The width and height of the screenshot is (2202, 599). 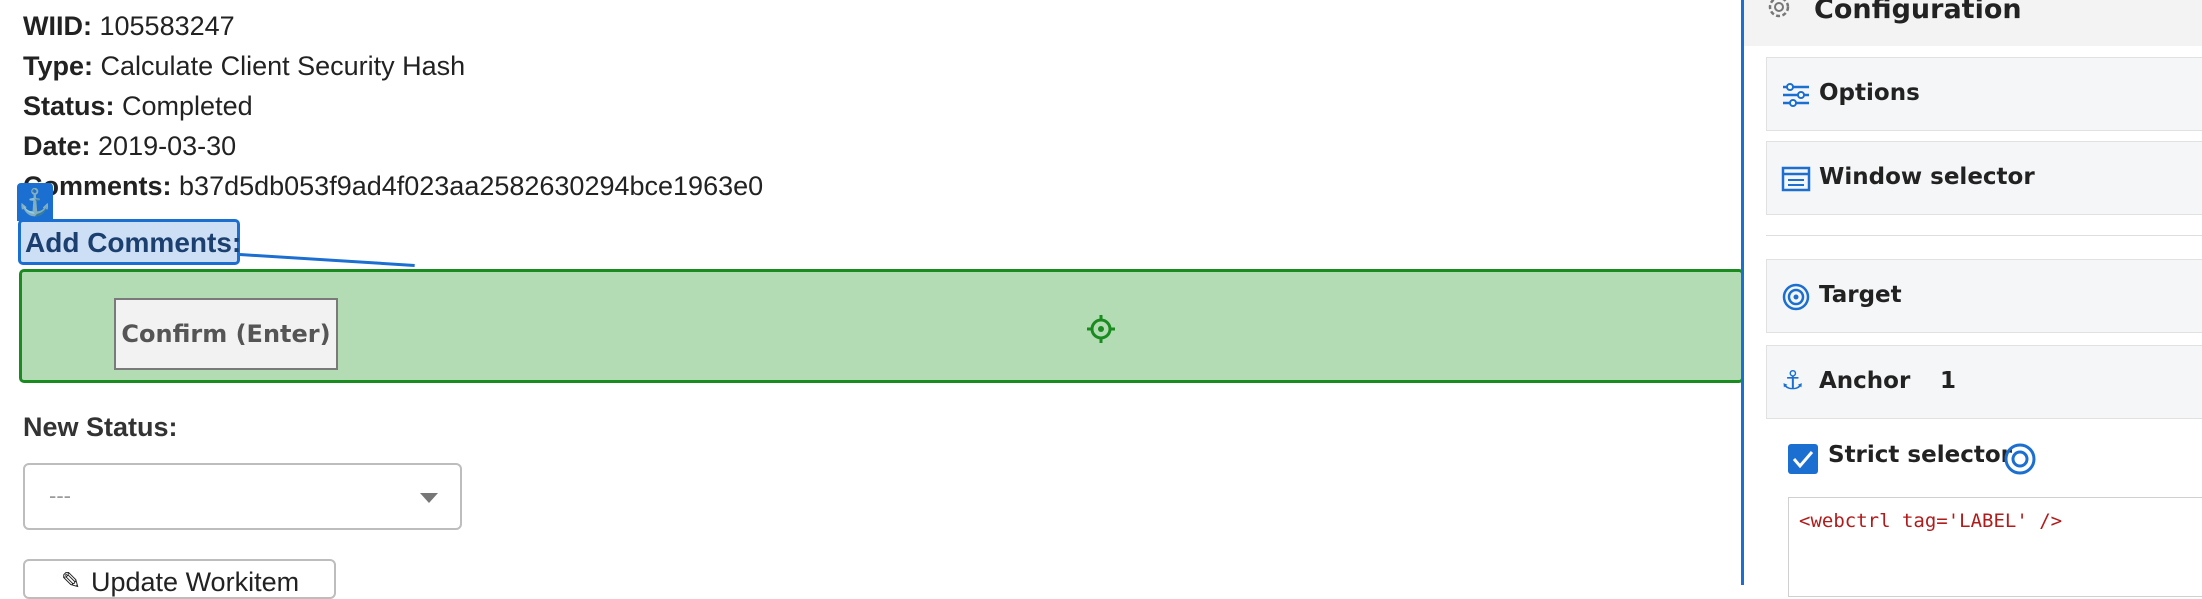 I want to click on options-section: Options, so click(x=1984, y=94).